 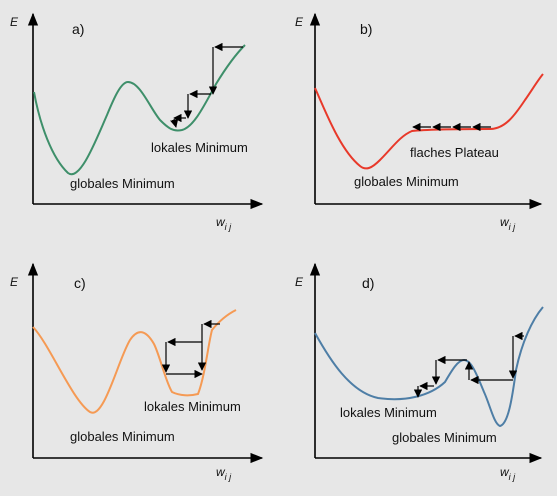 What do you see at coordinates (368, 283) in the screenshot?
I see `panel-letter: d)` at bounding box center [368, 283].